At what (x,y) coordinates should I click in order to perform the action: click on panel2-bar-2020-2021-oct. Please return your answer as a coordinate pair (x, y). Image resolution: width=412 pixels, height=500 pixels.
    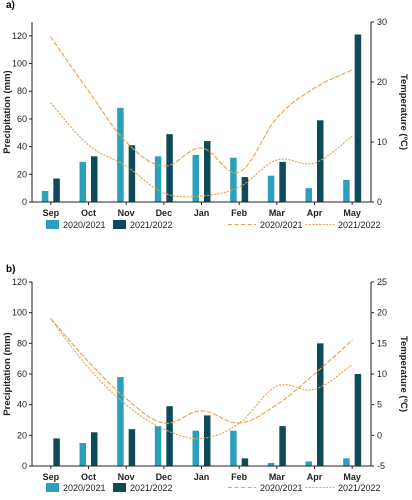
    Looking at the image, I should click on (82, 454).